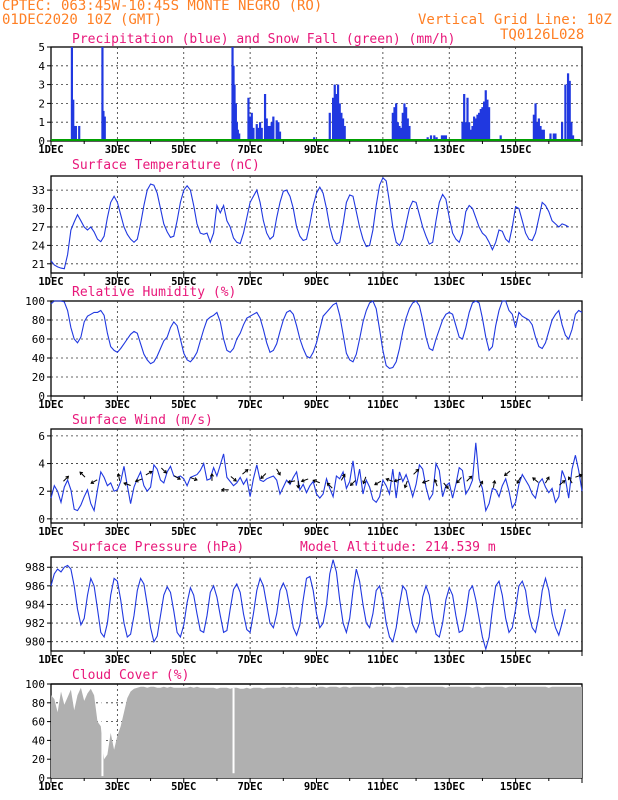 The image size is (618, 800). I want to click on xtick-label-temp: 7DEC, so click(249, 282).